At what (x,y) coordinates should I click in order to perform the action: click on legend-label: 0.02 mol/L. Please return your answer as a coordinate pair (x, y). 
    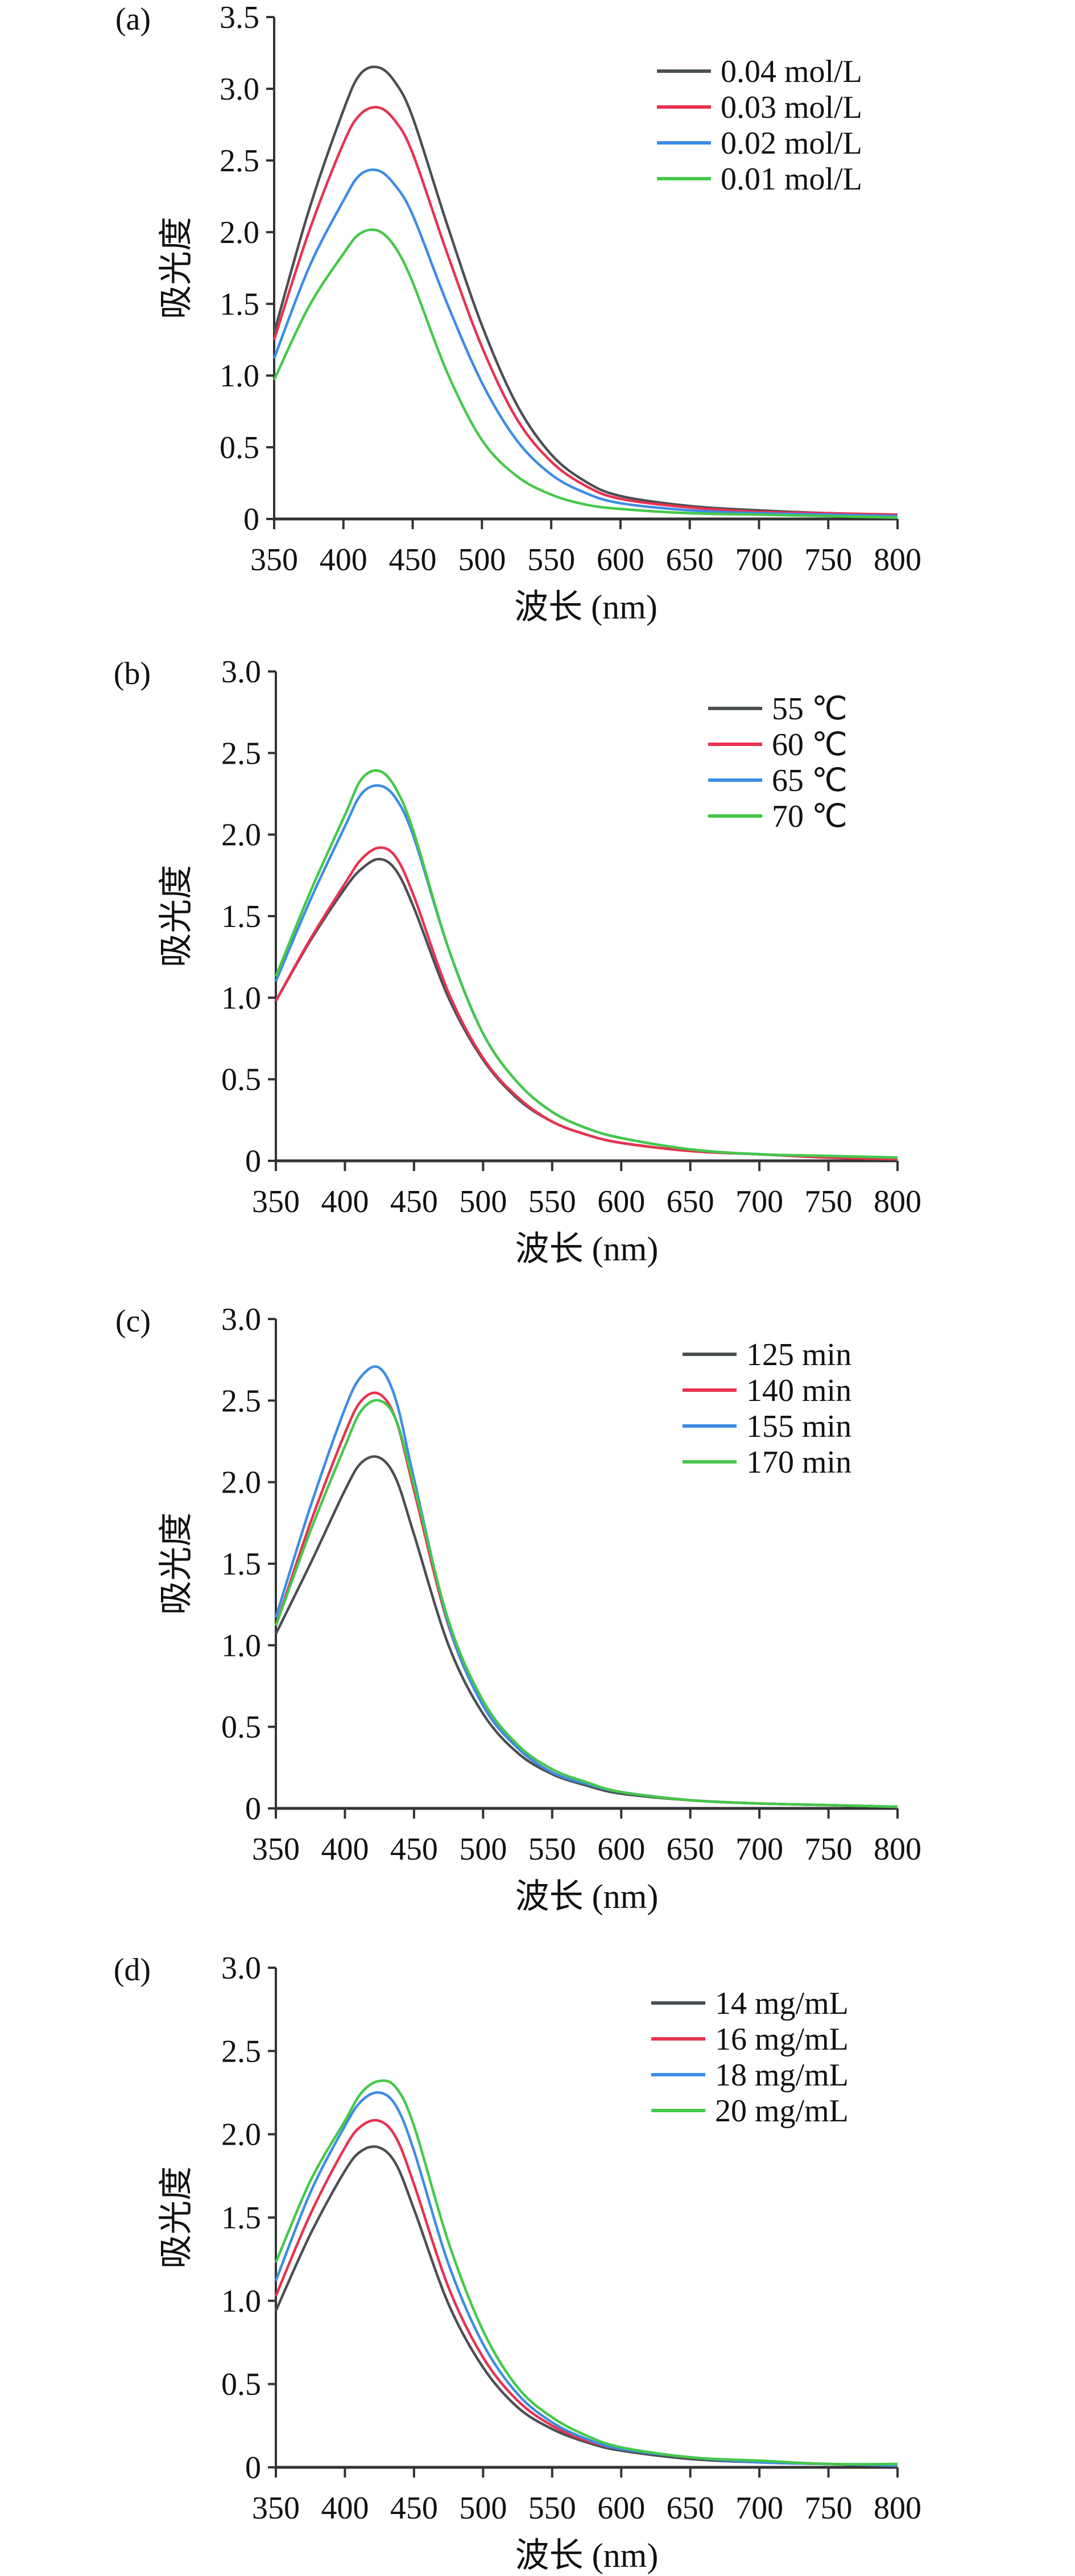
    Looking at the image, I should click on (792, 143).